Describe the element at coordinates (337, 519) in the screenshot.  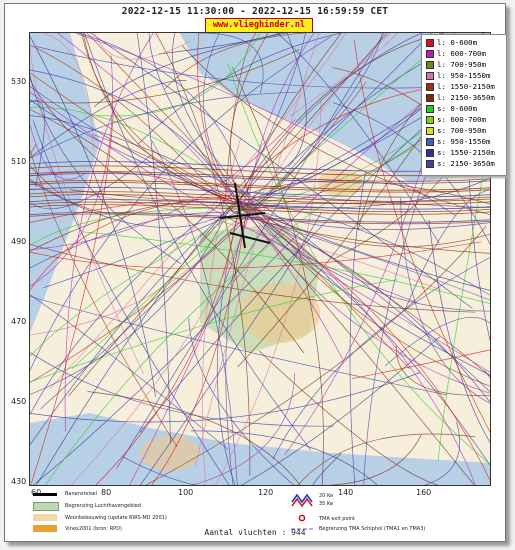
I see `tma-exit-label: TMA exit point` at that location.